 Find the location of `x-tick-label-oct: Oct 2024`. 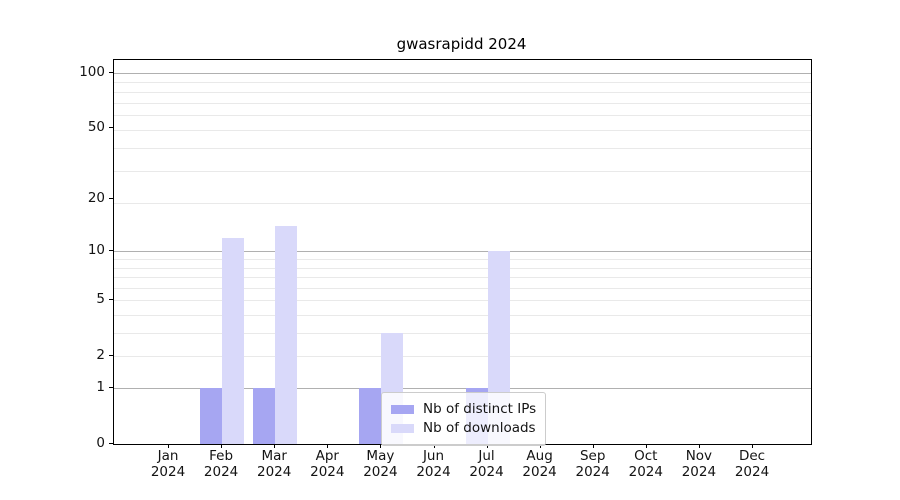

x-tick-label-oct: Oct 2024 is located at coordinates (646, 464).